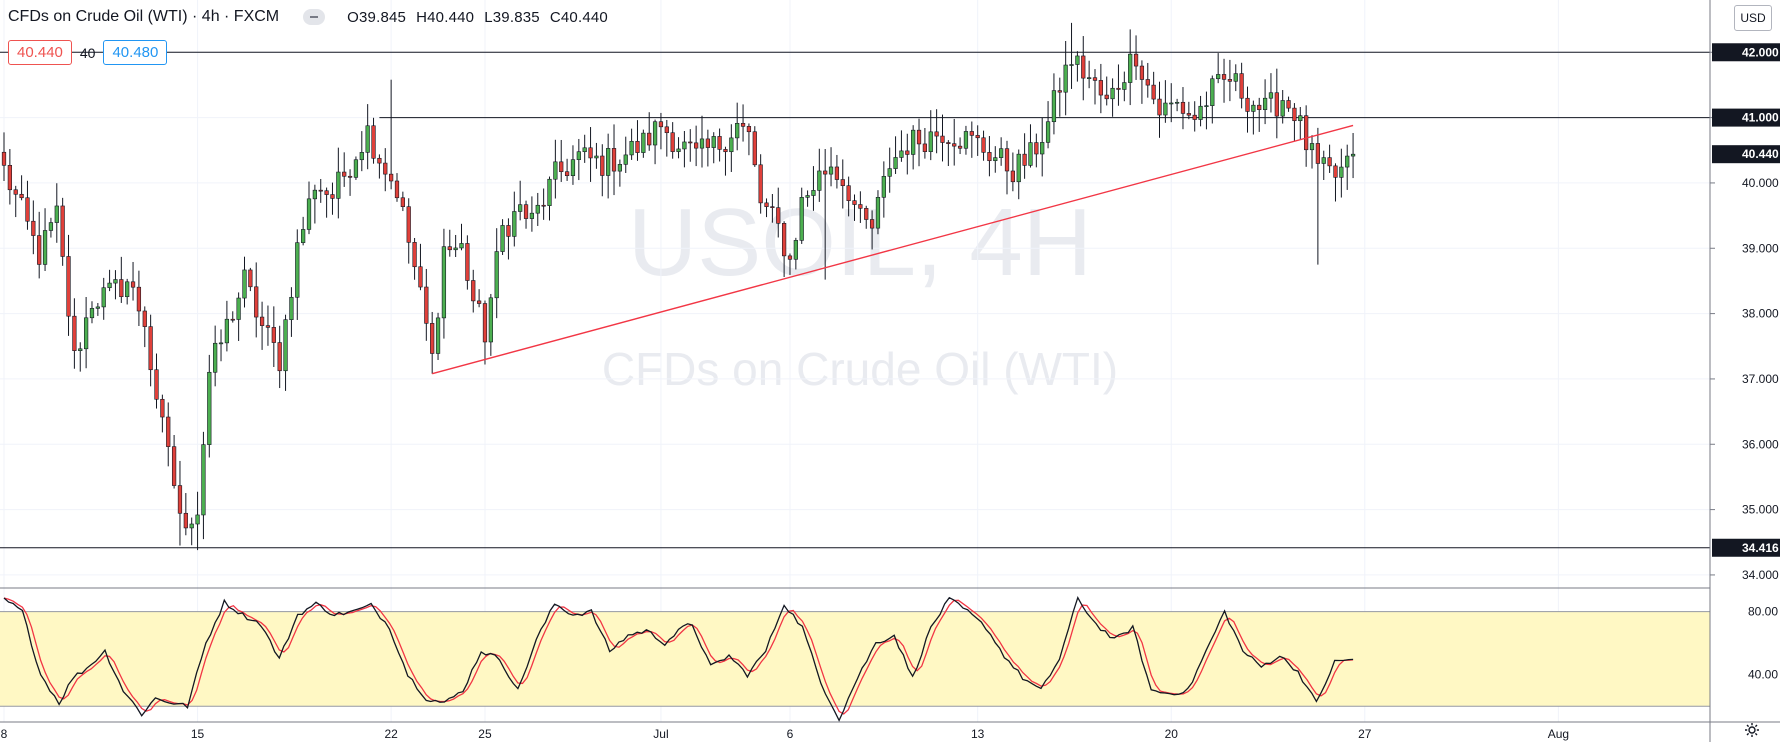 Image resolution: width=1780 pixels, height=742 pixels. What do you see at coordinates (314, 17) in the screenshot?
I see `collapse-icon` at bounding box center [314, 17].